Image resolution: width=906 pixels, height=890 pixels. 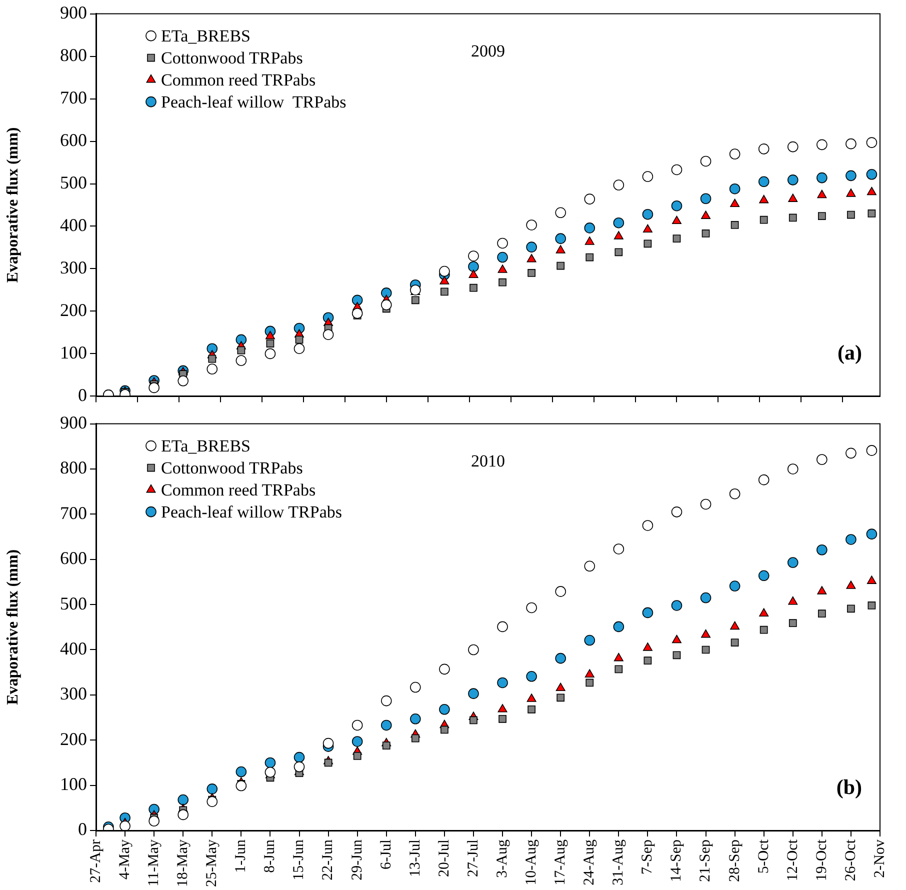 I want to click on x-tick-label: 20-Jul, so click(x=444, y=859).